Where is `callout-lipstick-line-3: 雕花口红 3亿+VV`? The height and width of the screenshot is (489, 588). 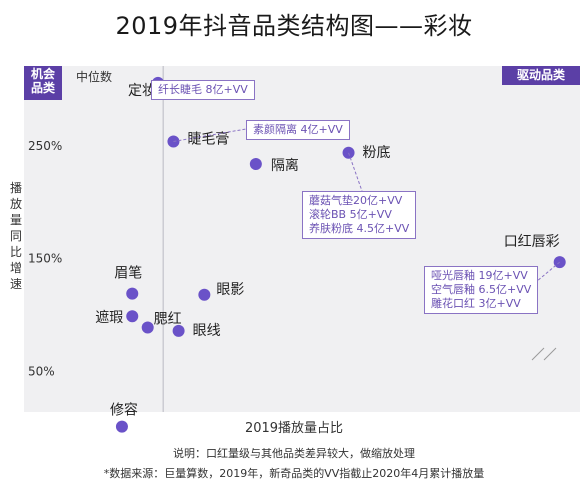 callout-lipstick-line-3: 雕花口红 3亿+VV is located at coordinates (476, 303).